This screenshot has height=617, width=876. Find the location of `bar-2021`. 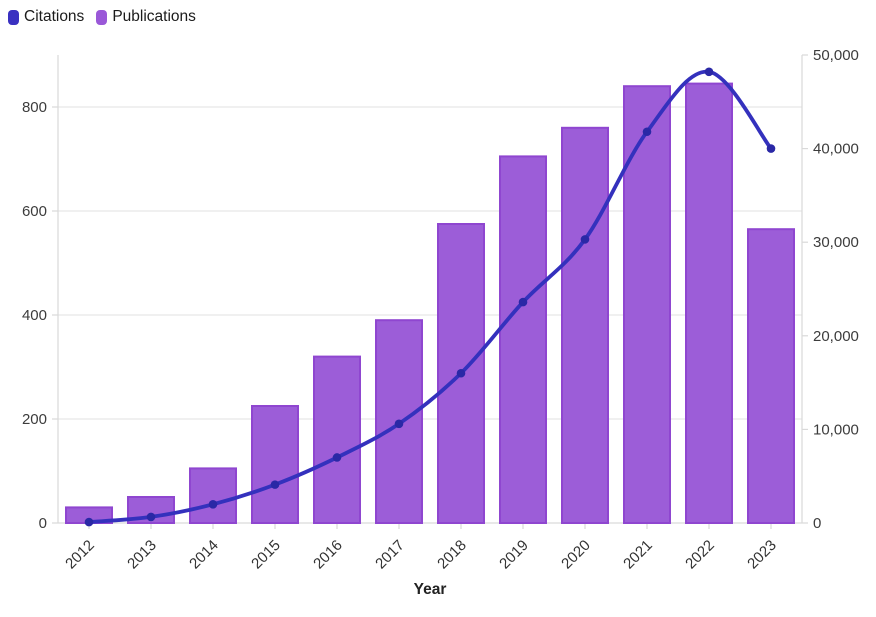

bar-2021 is located at coordinates (647, 304).